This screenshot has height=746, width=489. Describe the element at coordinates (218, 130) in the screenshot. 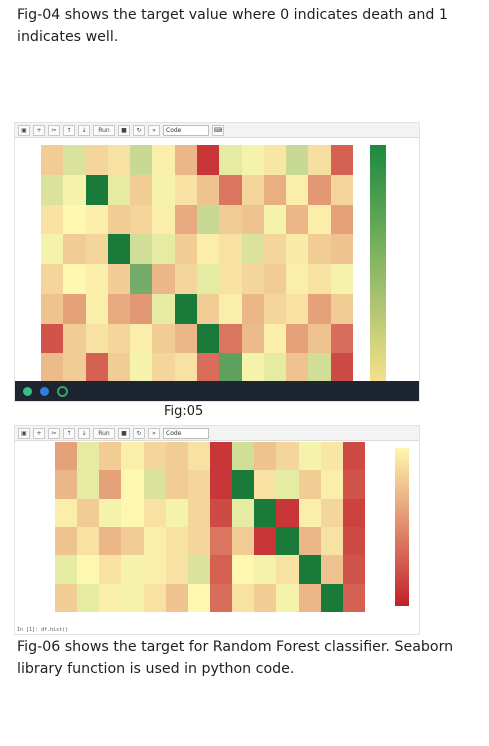

I see `keyboard-icon: ⌨` at that location.